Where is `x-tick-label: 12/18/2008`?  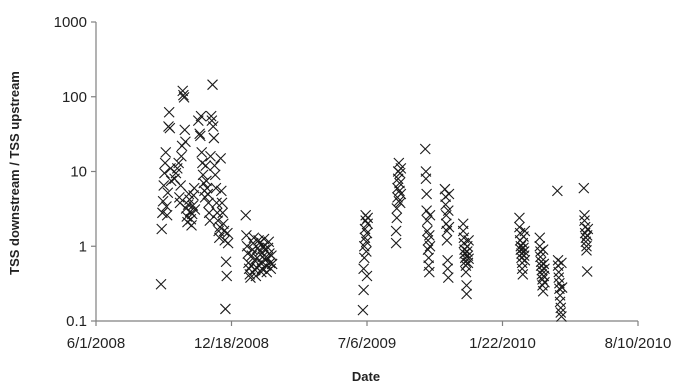
x-tick-label: 12/18/2008 is located at coordinates (231, 343).